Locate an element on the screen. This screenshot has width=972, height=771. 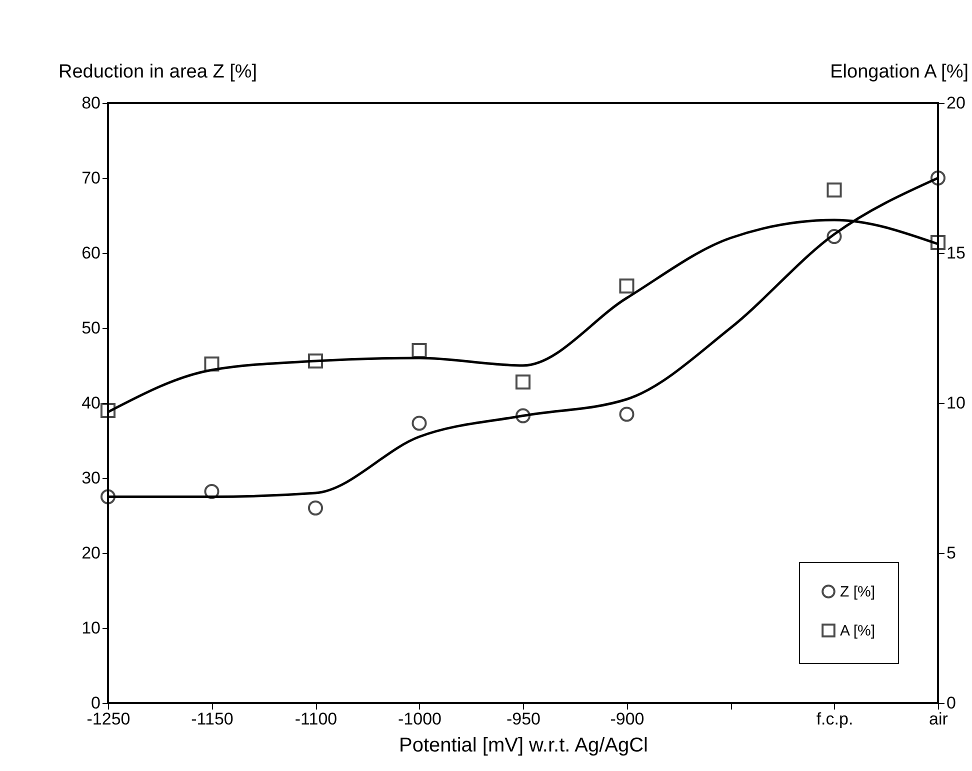
x-tick-label: -1250 is located at coordinates (108, 719).